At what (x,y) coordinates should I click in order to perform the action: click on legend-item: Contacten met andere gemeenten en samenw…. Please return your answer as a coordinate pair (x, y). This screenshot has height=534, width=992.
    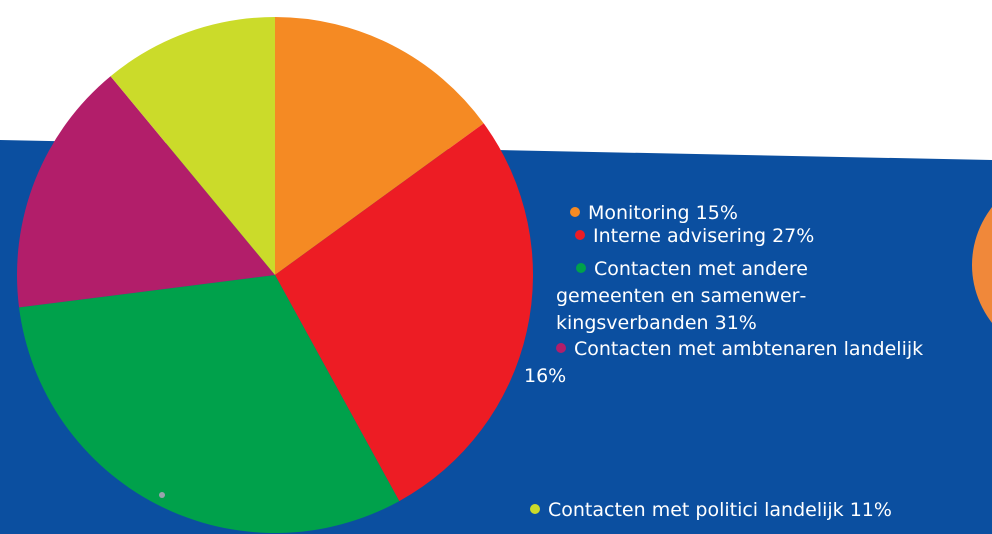
    Looking at the image, I should click on (687, 296).